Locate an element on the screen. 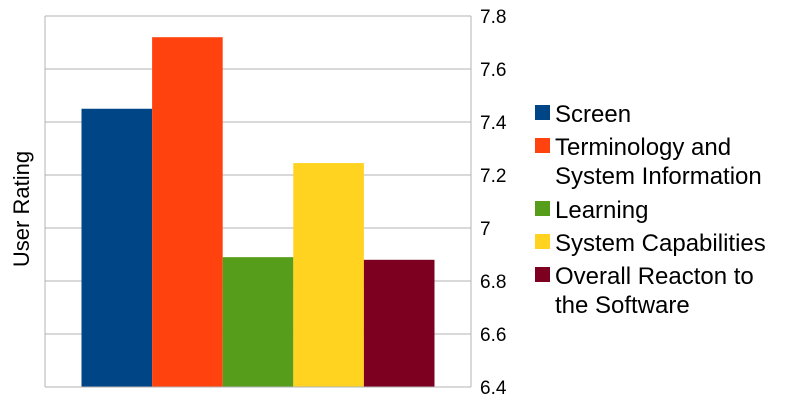 Image resolution: width=792 pixels, height=401 pixels. bar-screen is located at coordinates (117, 247).